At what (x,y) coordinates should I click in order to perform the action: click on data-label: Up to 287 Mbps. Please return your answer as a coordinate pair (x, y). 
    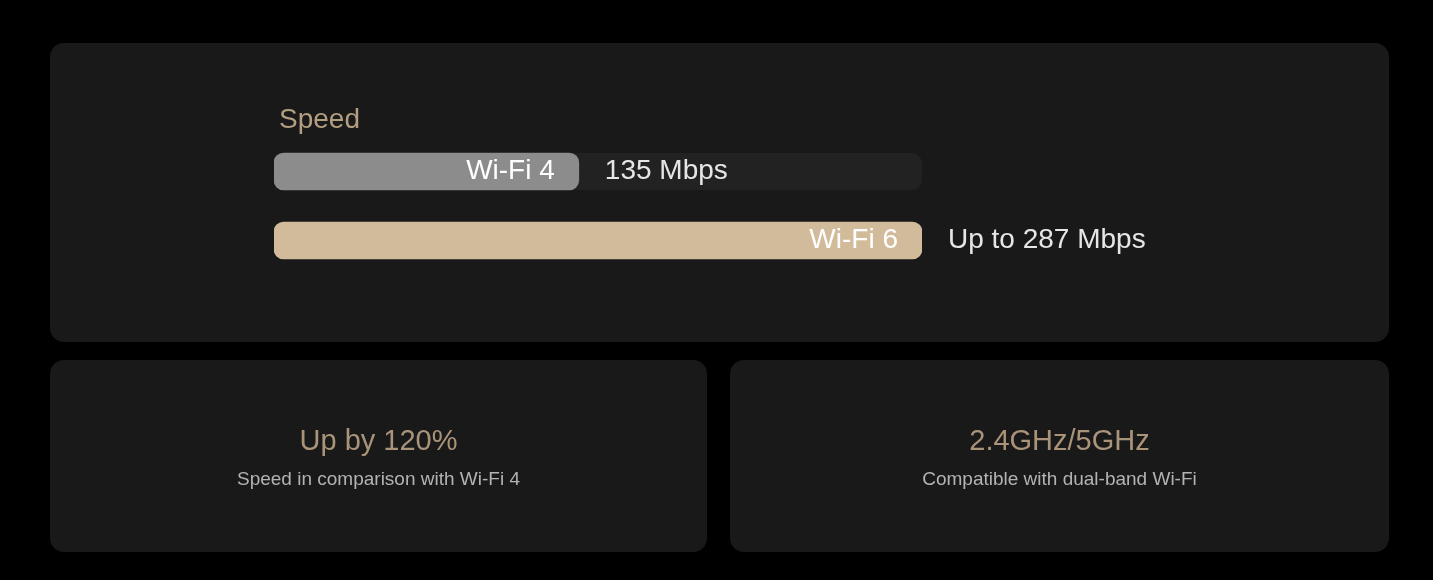
    Looking at the image, I should click on (1047, 239).